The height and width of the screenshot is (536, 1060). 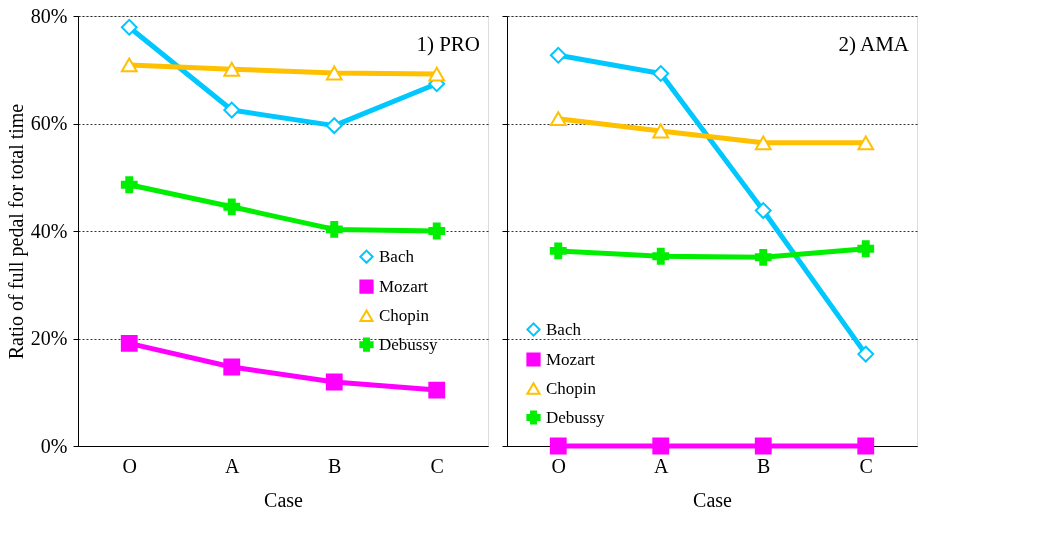 What do you see at coordinates (448, 44) in the screenshot?
I see `annotation: 1) PRO` at bounding box center [448, 44].